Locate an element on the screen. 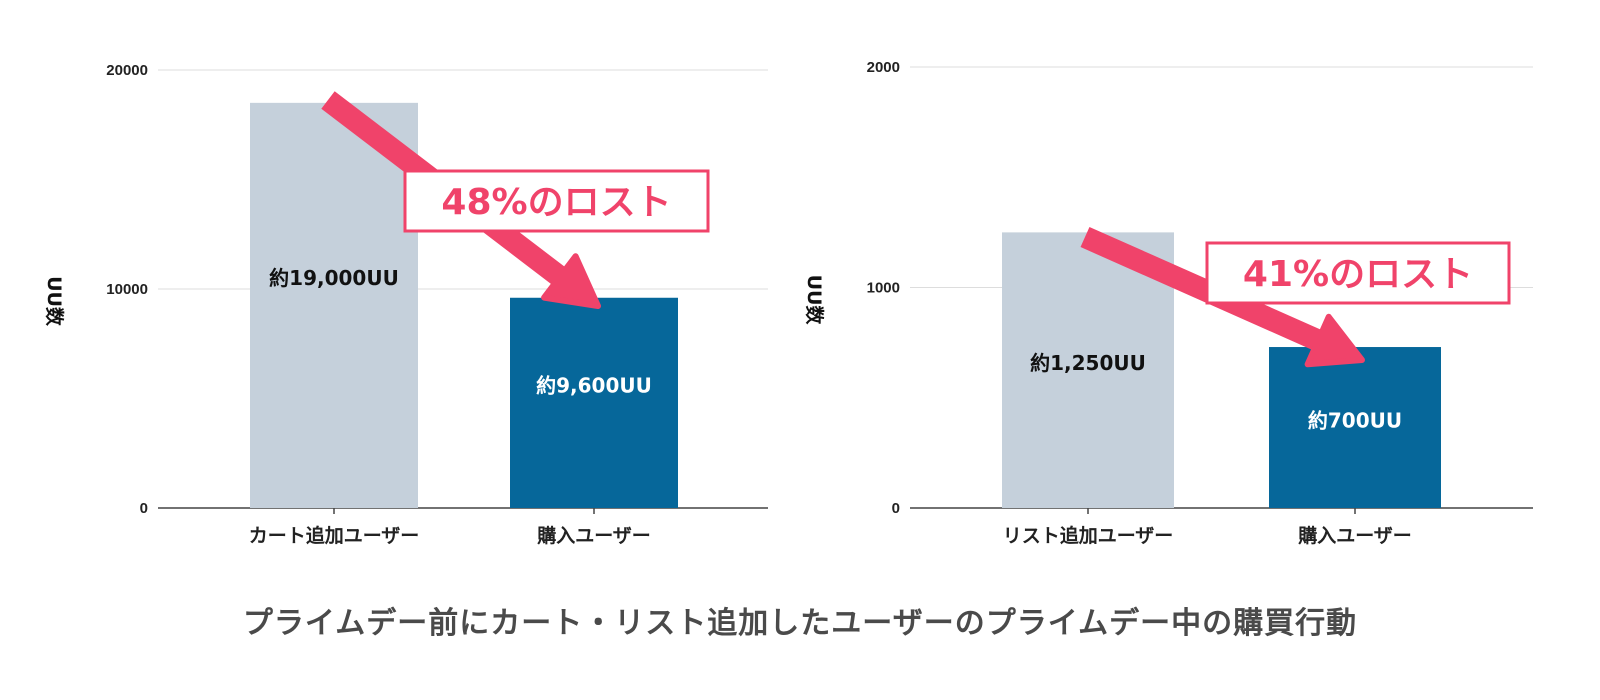 This screenshot has width=1600, height=700. chart2-annotation-text: 41%のロスト is located at coordinates (1358, 274).